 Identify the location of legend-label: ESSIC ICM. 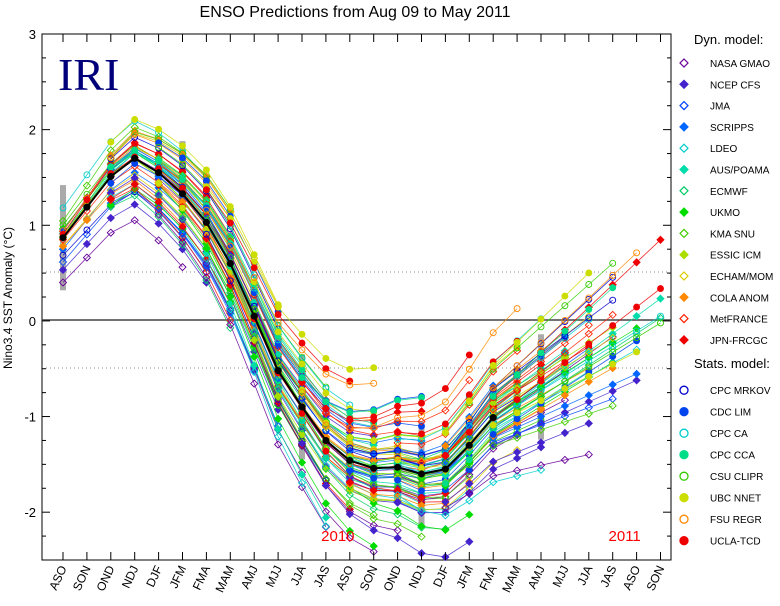
(735, 256).